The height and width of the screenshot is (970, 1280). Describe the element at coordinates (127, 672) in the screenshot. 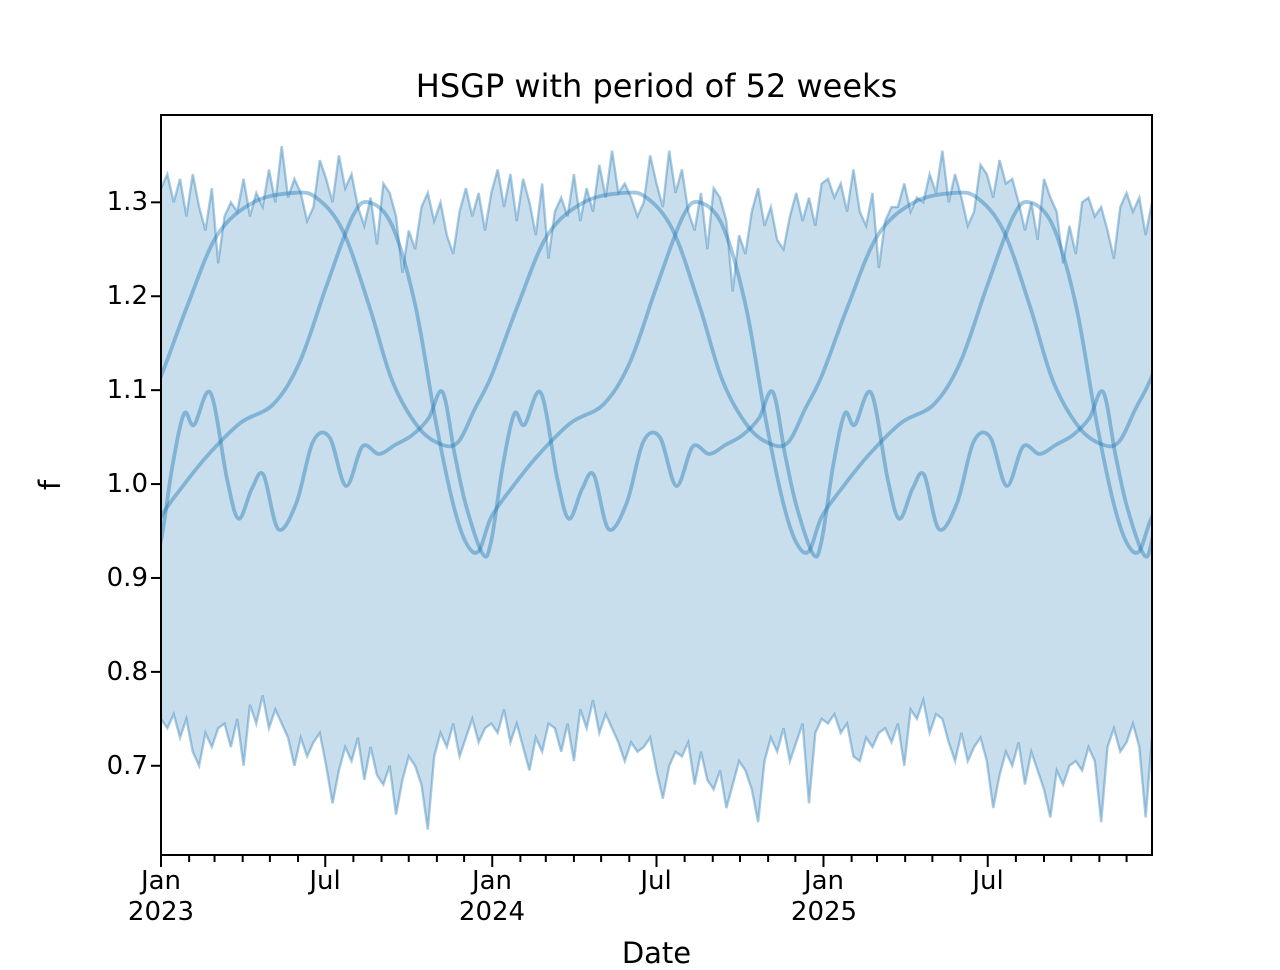

I see `y-tick-label: 0.8` at that location.